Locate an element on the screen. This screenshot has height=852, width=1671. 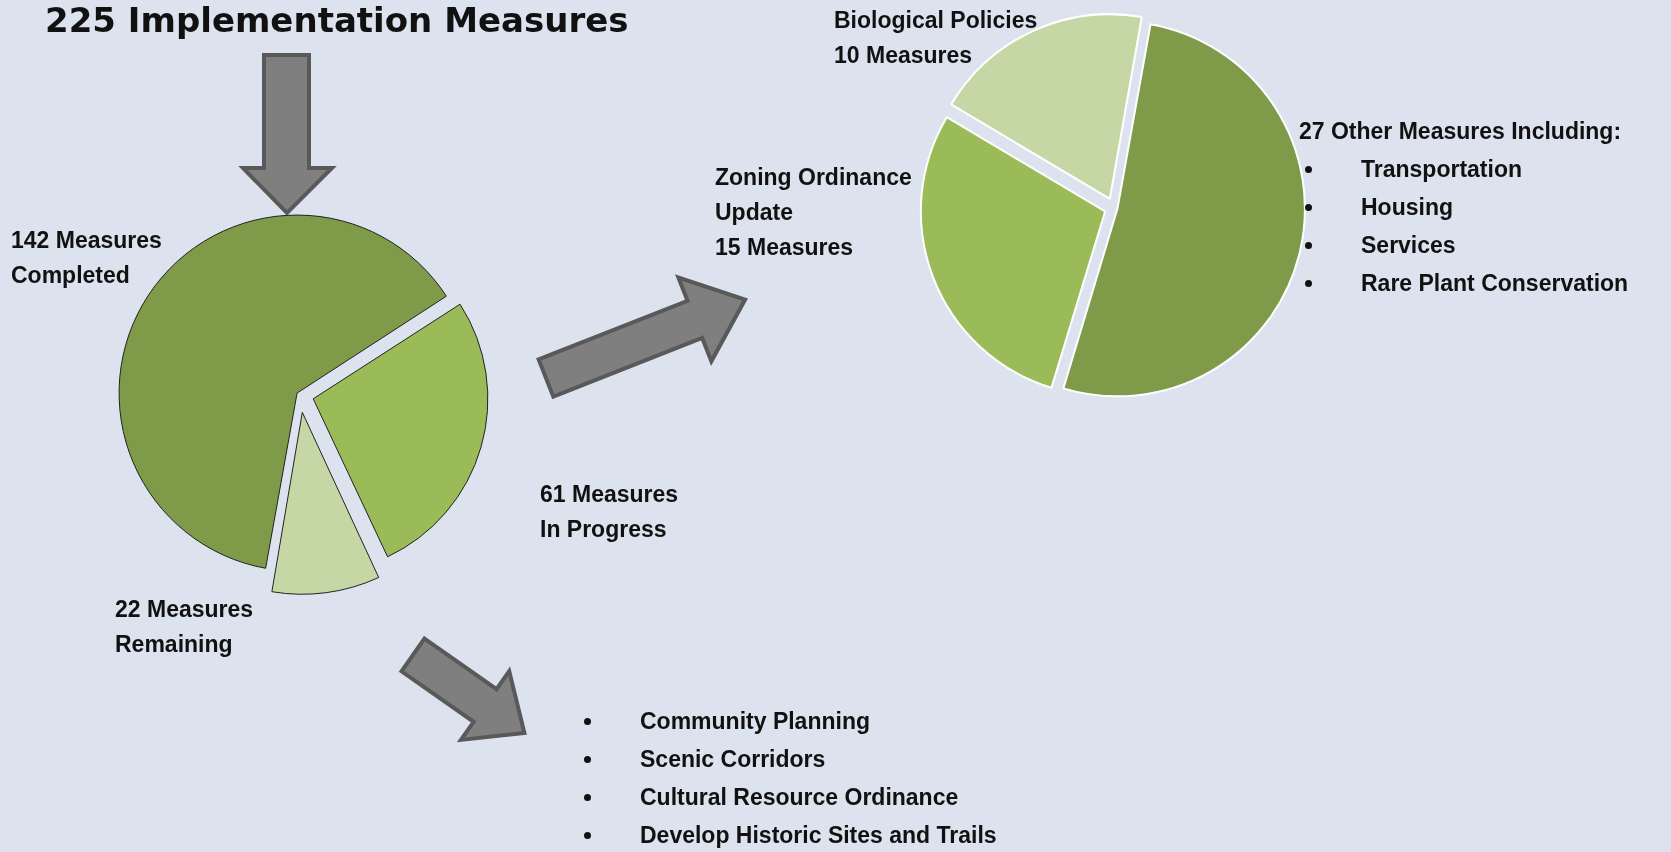
text: Transportation is located at coordinates (1464, 169).